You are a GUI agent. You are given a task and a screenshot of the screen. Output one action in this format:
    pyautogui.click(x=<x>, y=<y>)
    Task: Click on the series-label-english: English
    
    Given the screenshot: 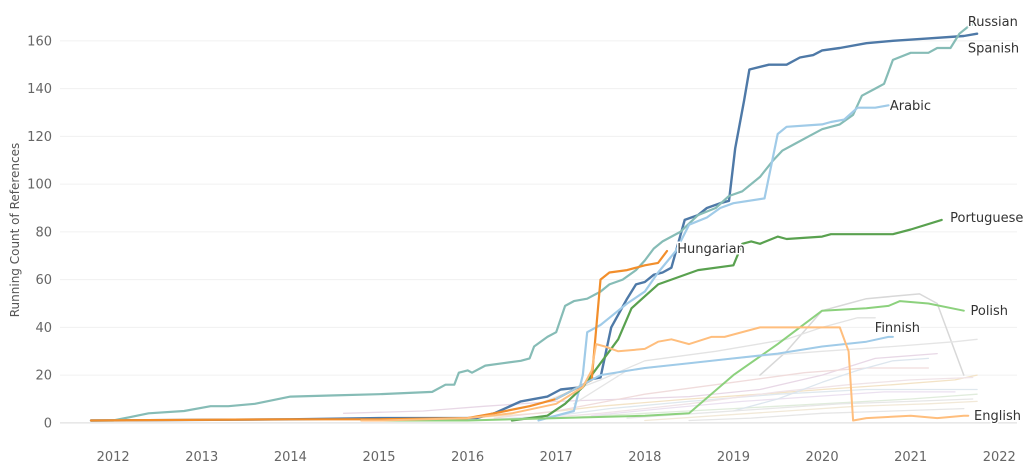 What is the action you would take?
    pyautogui.click(x=997, y=416)
    